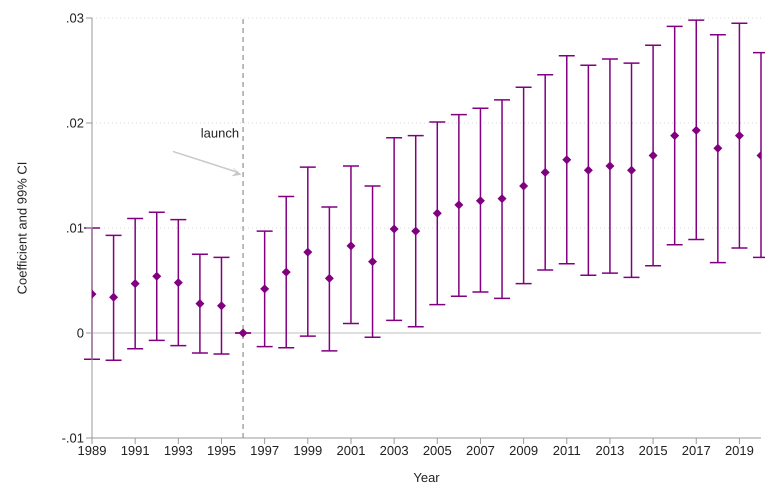 Image resolution: width=765 pixels, height=496 pixels. Describe the element at coordinates (394, 450) in the screenshot. I see `x-tick-label: 2003` at that location.